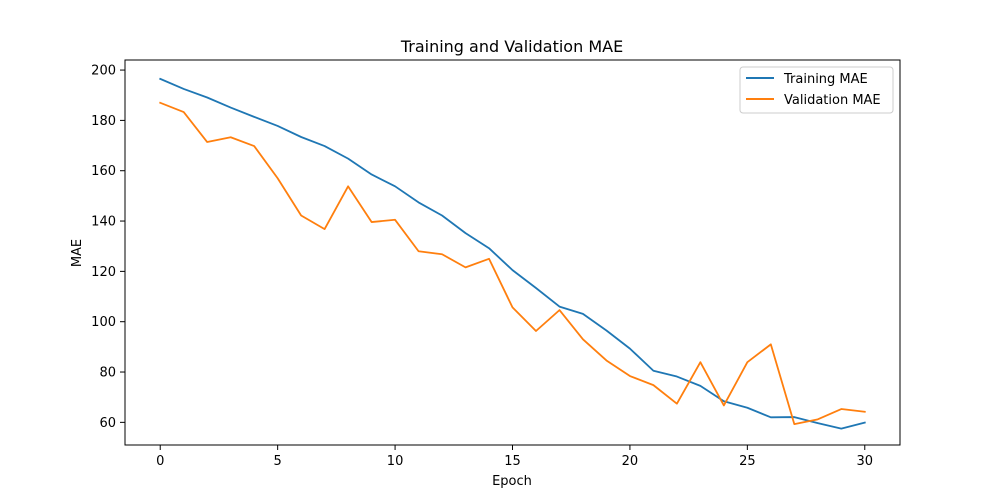 The width and height of the screenshot is (1000, 504). What do you see at coordinates (511, 46) in the screenshot?
I see `chart-title: Training and Validation MAE` at bounding box center [511, 46].